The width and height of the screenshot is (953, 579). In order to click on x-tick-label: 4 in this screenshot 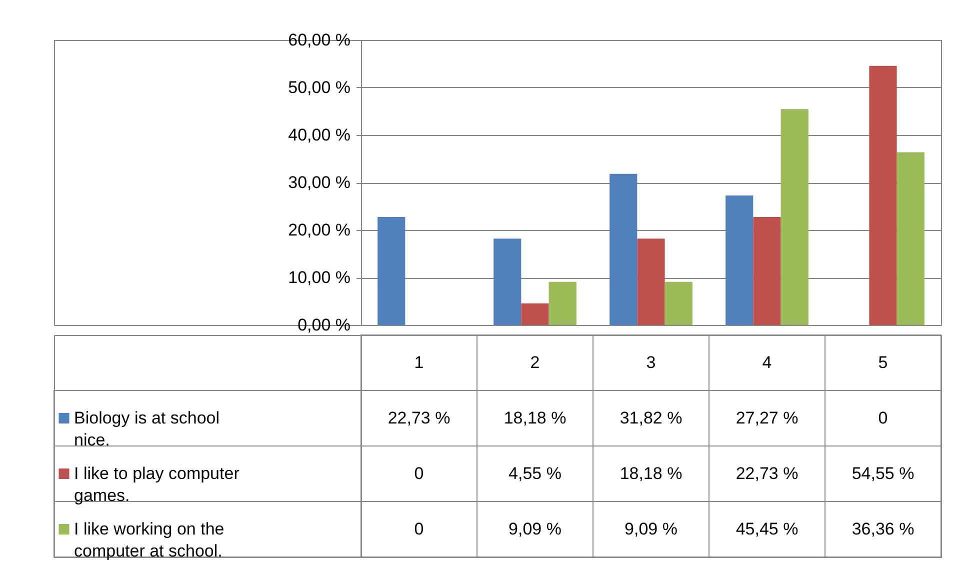, I will do `click(767, 362)`.